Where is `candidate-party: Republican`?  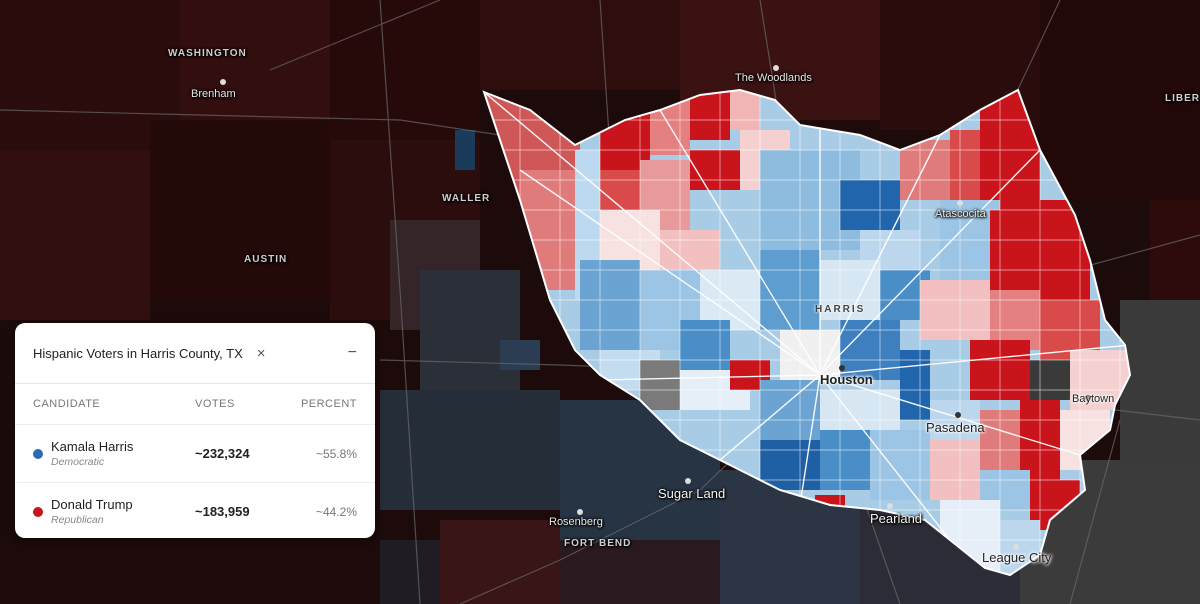 candidate-party: Republican is located at coordinates (77, 520).